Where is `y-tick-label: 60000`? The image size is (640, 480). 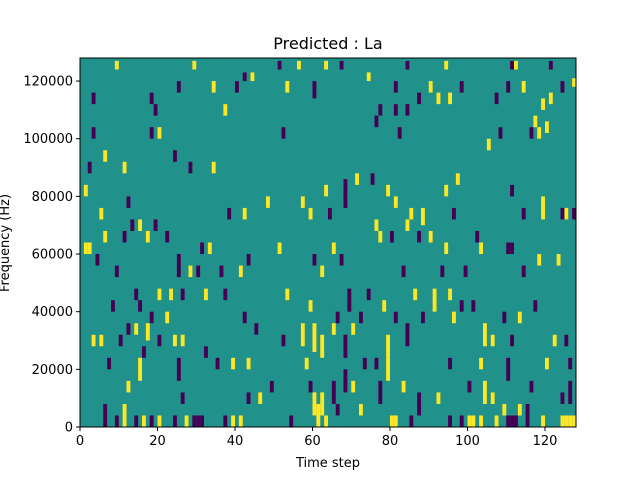 y-tick-label: 60000 is located at coordinates (52, 255).